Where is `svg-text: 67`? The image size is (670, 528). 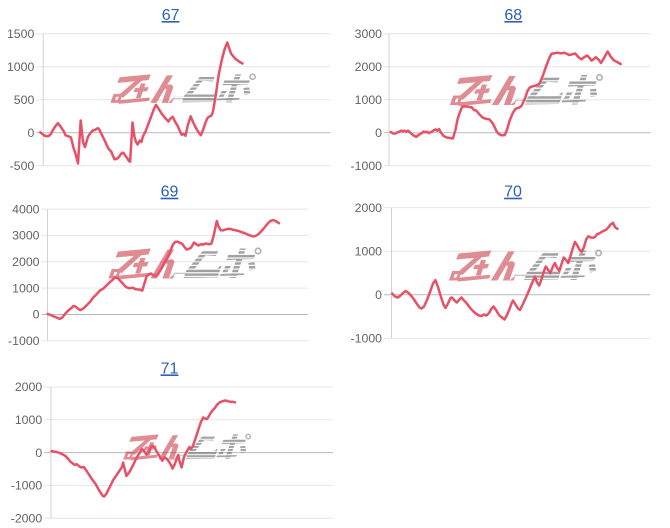
svg-text: 67 is located at coordinates (171, 15).